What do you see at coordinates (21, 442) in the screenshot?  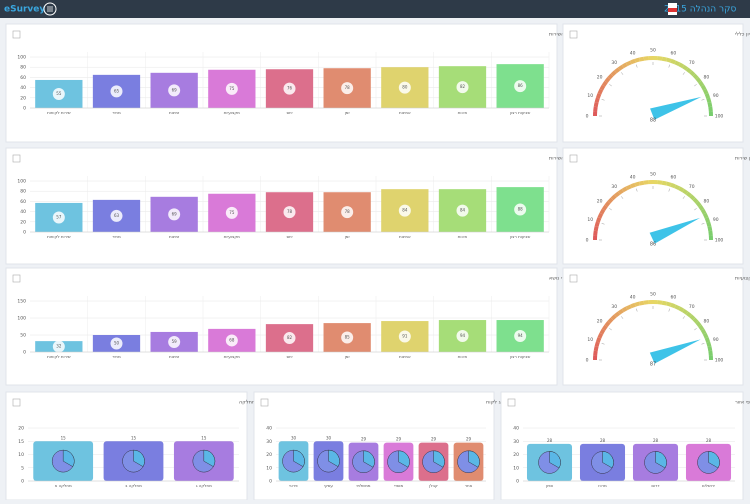 I see `y-tick-label: 15` at bounding box center [21, 442].